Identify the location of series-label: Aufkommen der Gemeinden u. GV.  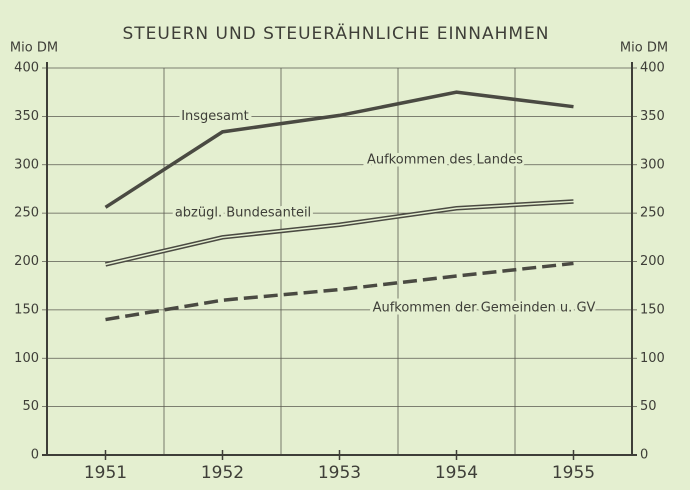
(484, 307).